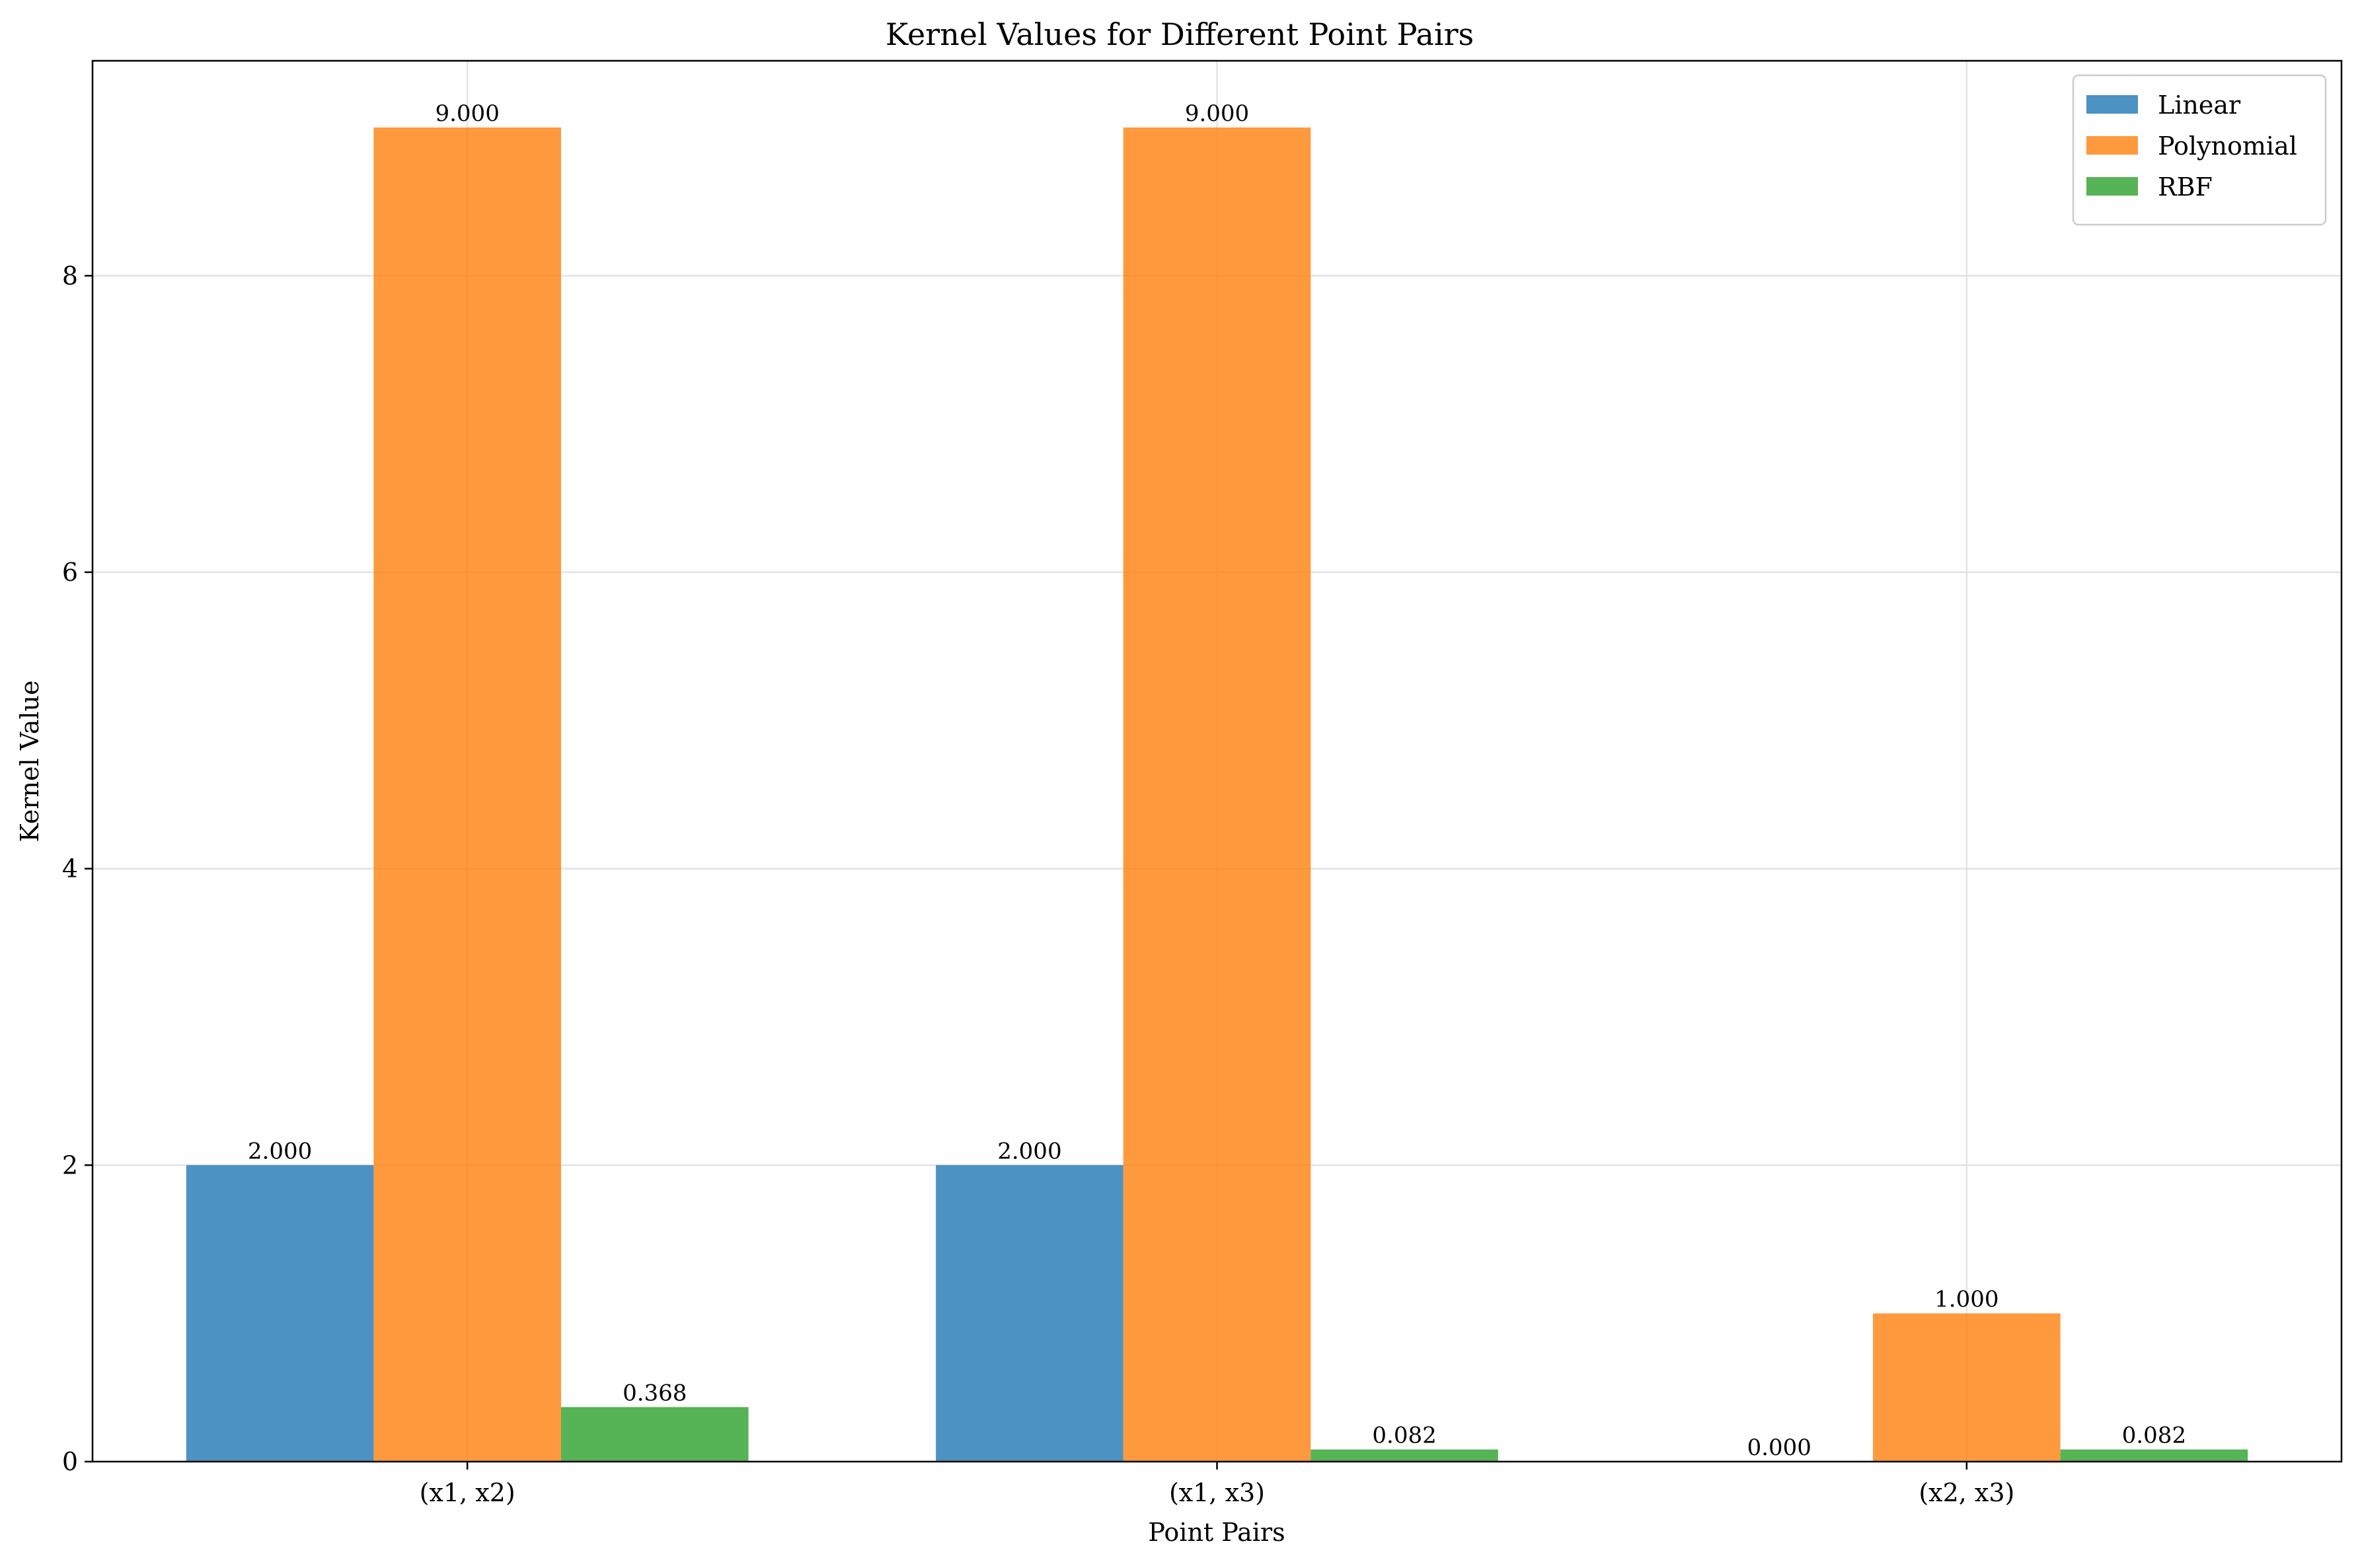 The width and height of the screenshot is (2360, 1568). I want to click on legend-label-linear: Linear, so click(2199, 106).